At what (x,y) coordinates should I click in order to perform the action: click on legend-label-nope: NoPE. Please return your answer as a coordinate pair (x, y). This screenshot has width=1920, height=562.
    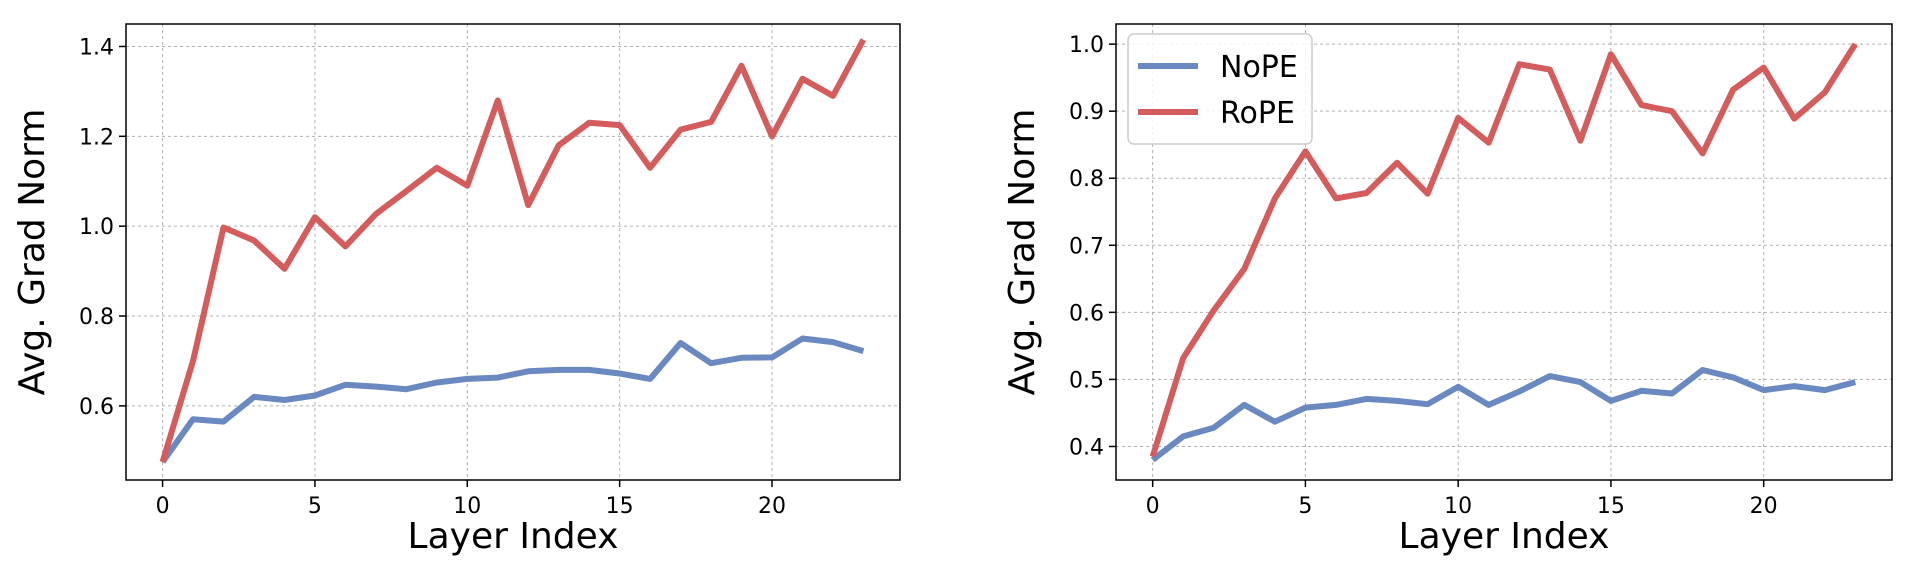
    Looking at the image, I should click on (1259, 67).